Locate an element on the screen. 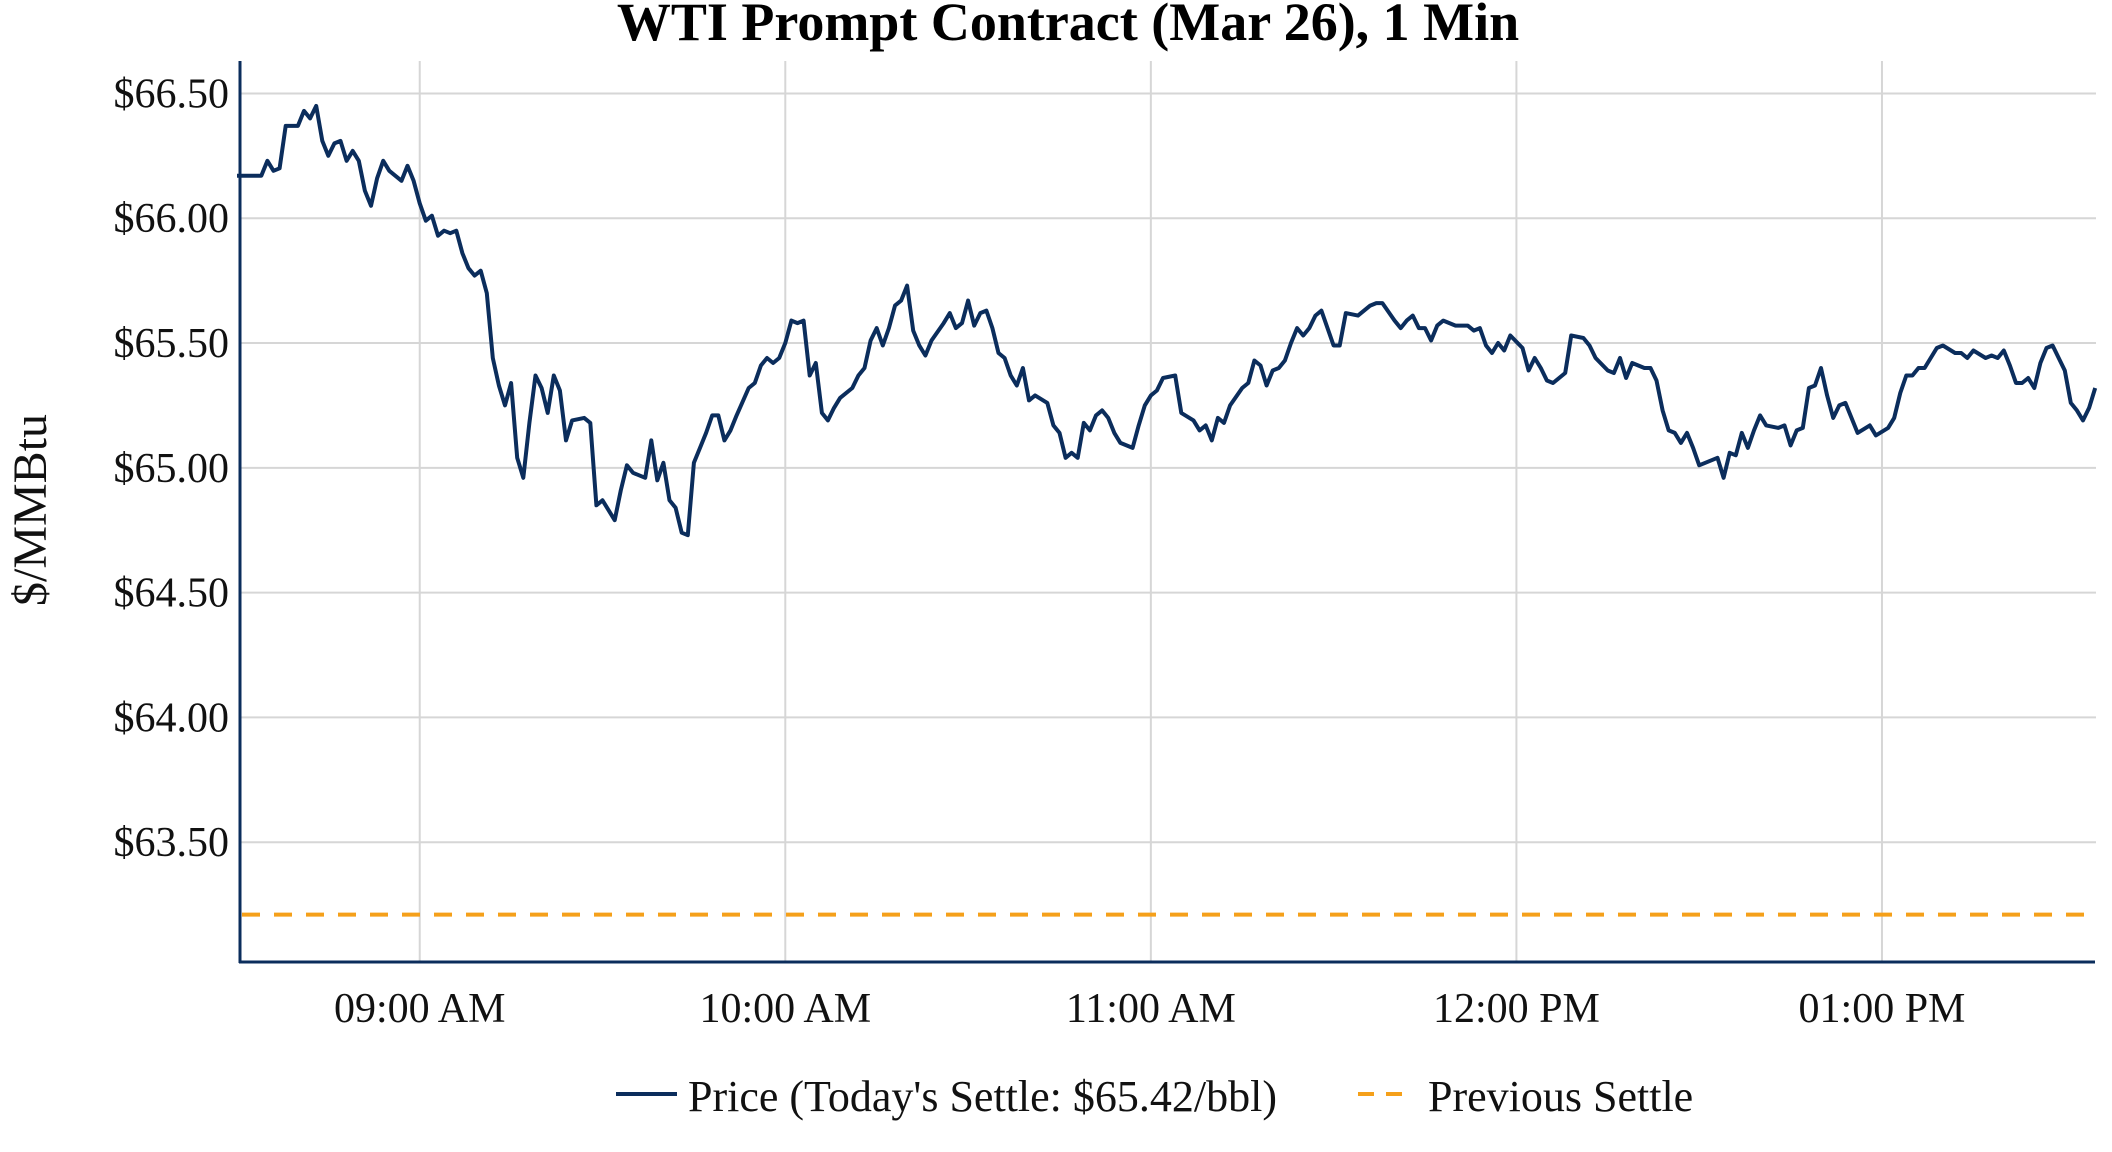  legend-item-price: Price (Today's Settle: $65.42/bbl) is located at coordinates (946, 1096).